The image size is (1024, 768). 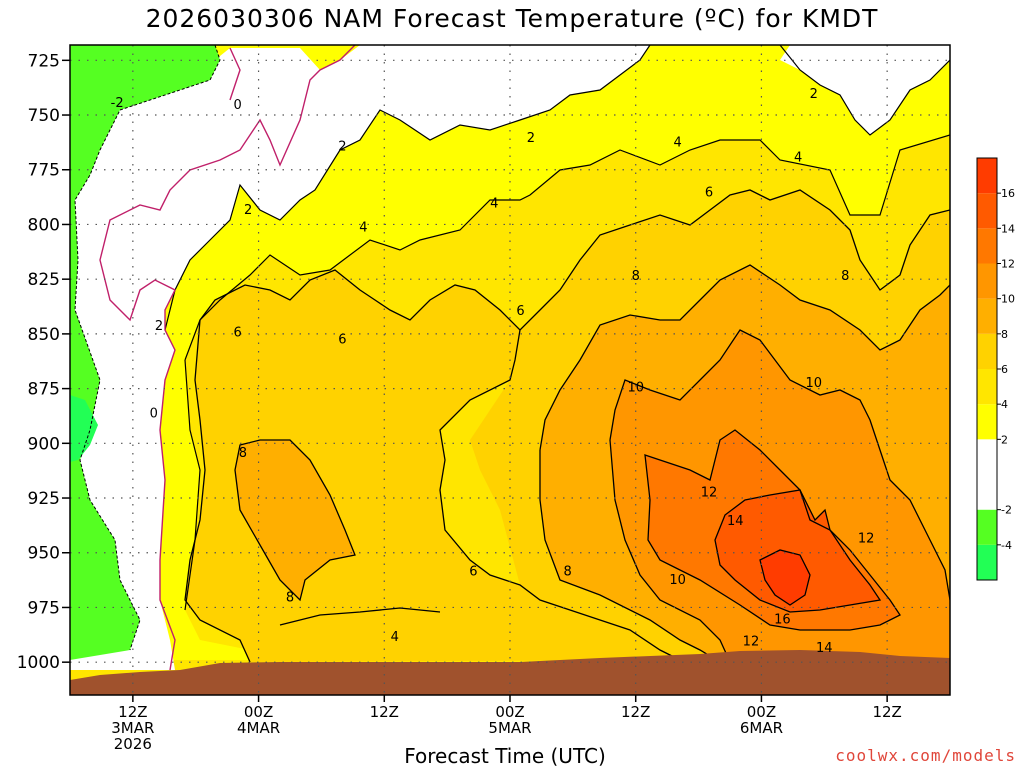 What do you see at coordinates (44, 280) in the screenshot?
I see `y-tick-label: 825` at bounding box center [44, 280].